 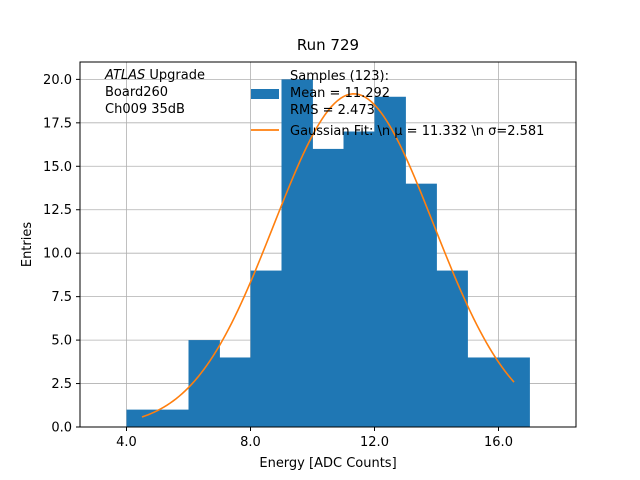 I want to click on plot-annotation: ATLAS Upgrade Board260 Ch009 35dB, so click(x=154, y=92).